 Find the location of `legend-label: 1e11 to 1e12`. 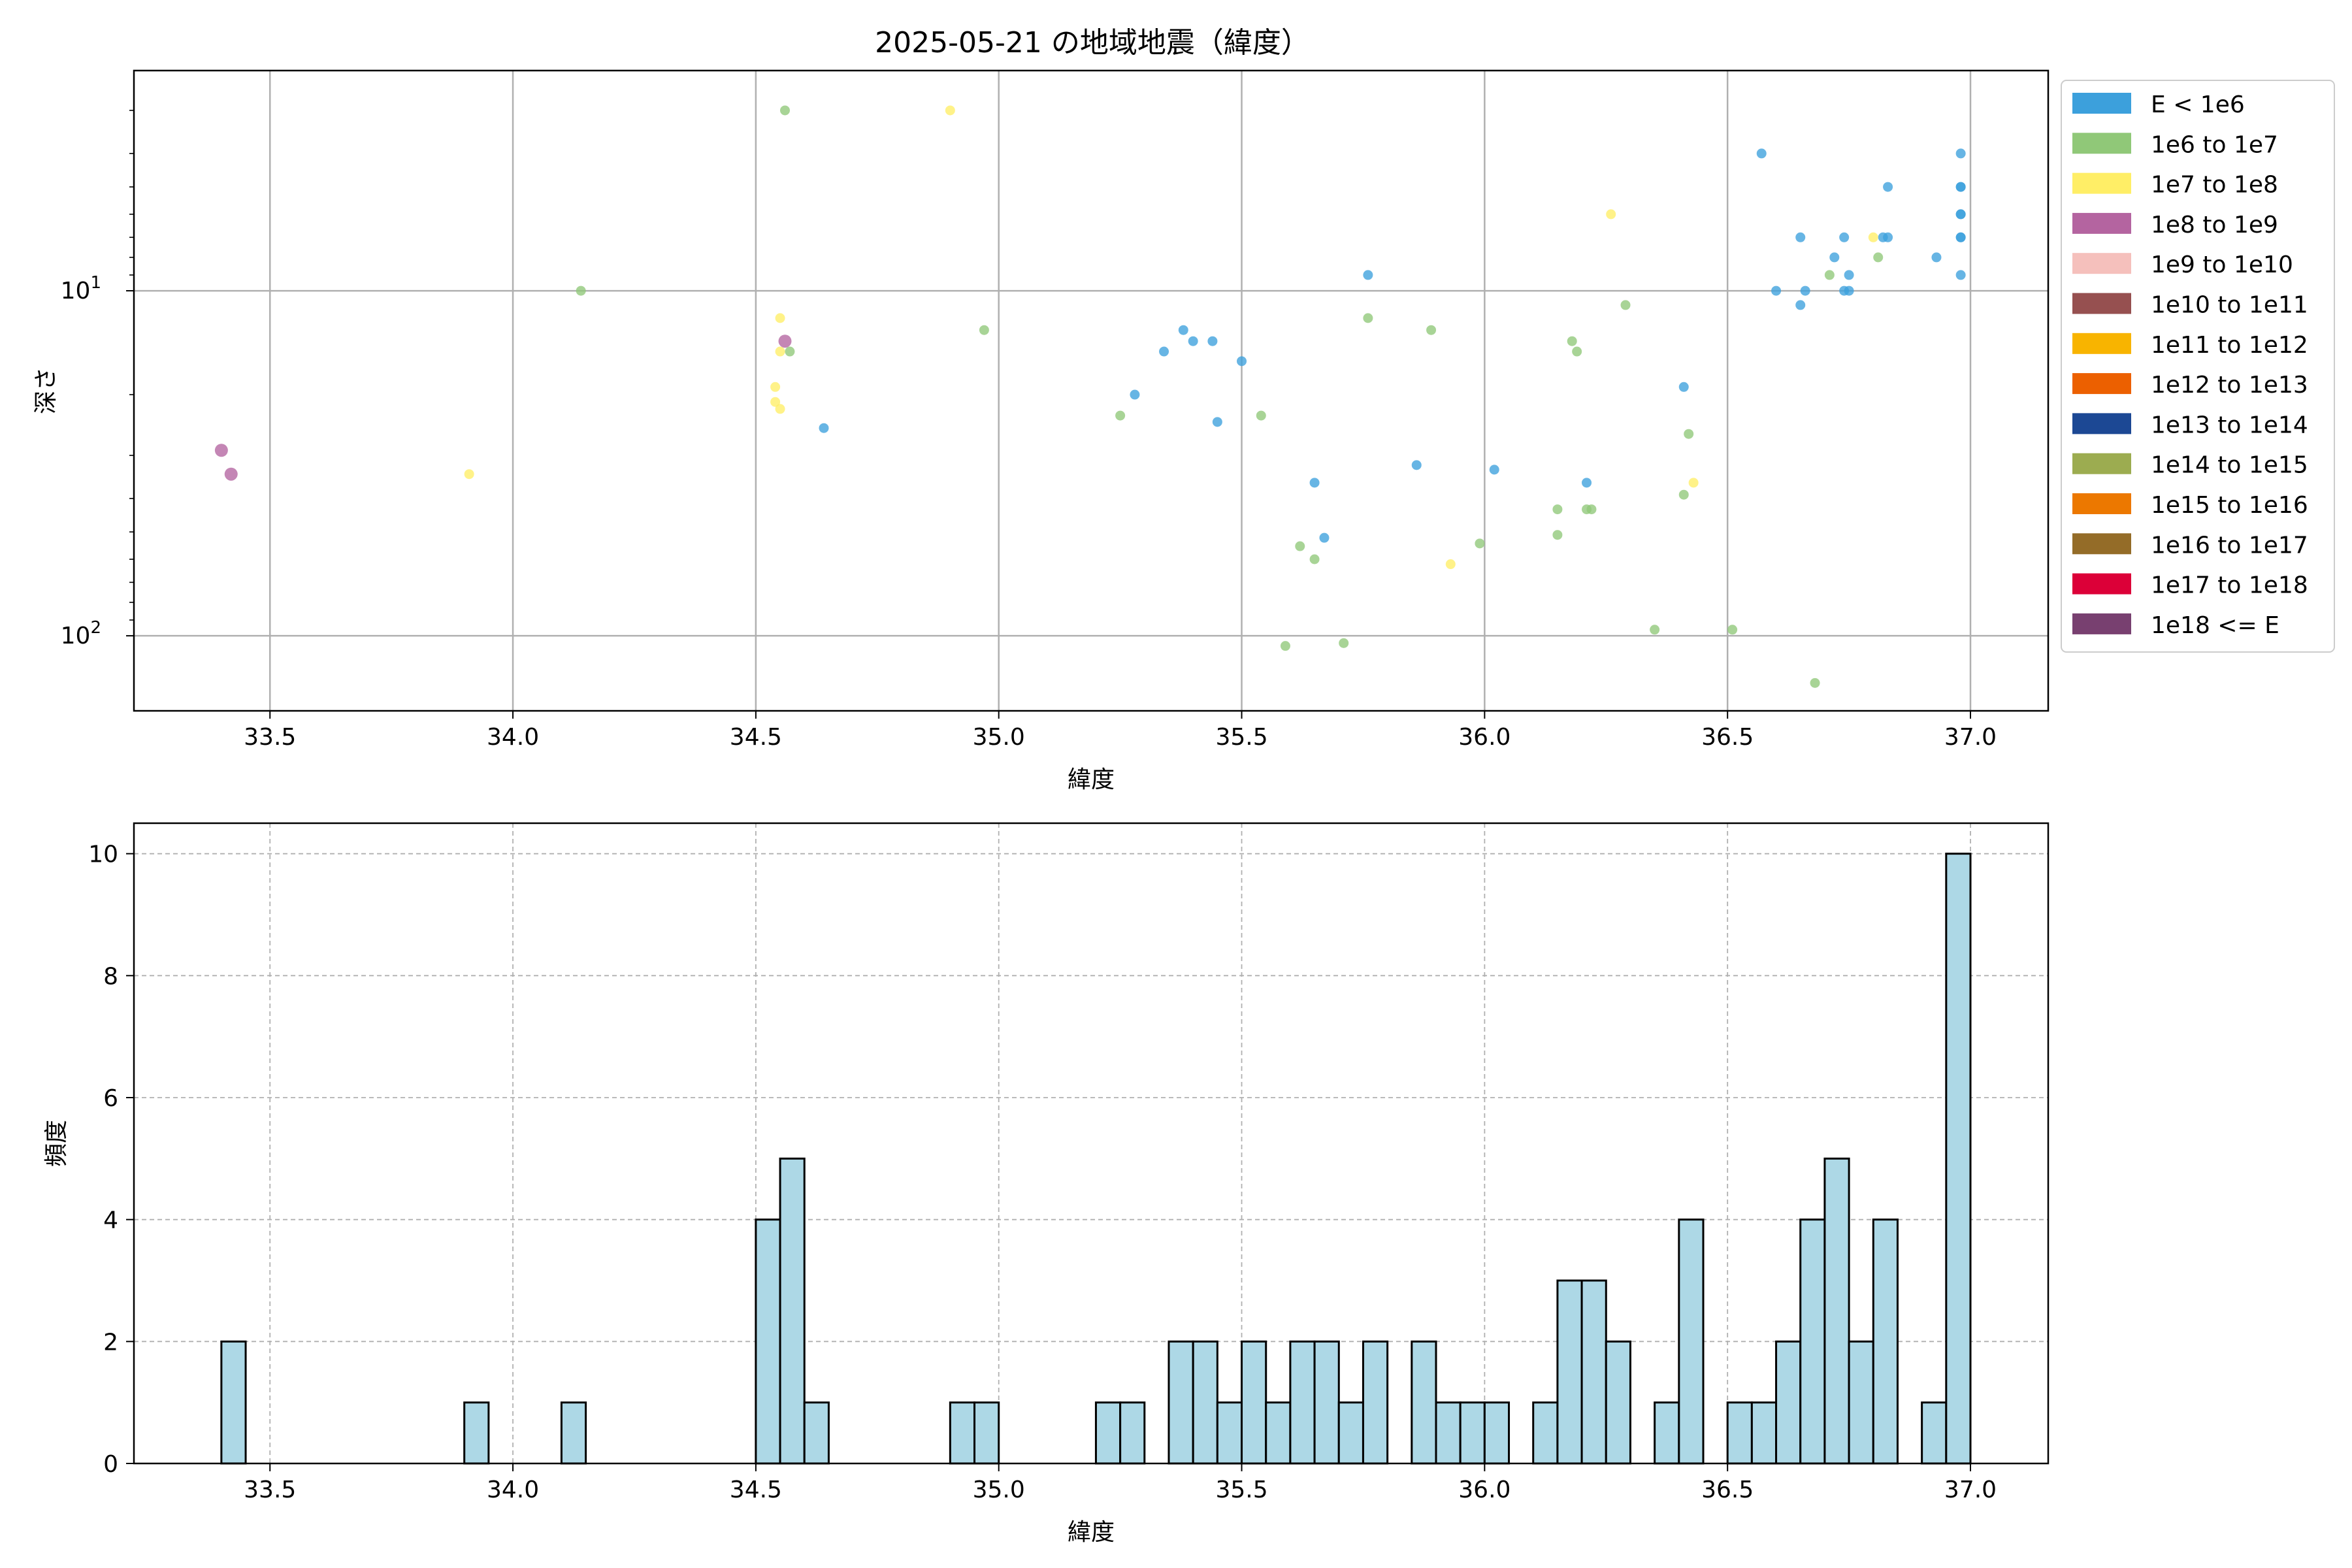

legend-label: 1e11 to 1e12 is located at coordinates (2229, 345).